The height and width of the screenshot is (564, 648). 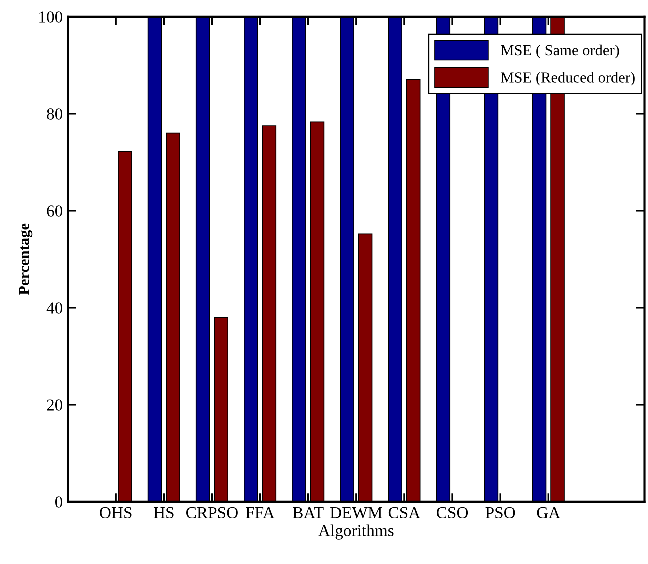 What do you see at coordinates (164, 513) in the screenshot?
I see `x-tick-label: HS` at bounding box center [164, 513].